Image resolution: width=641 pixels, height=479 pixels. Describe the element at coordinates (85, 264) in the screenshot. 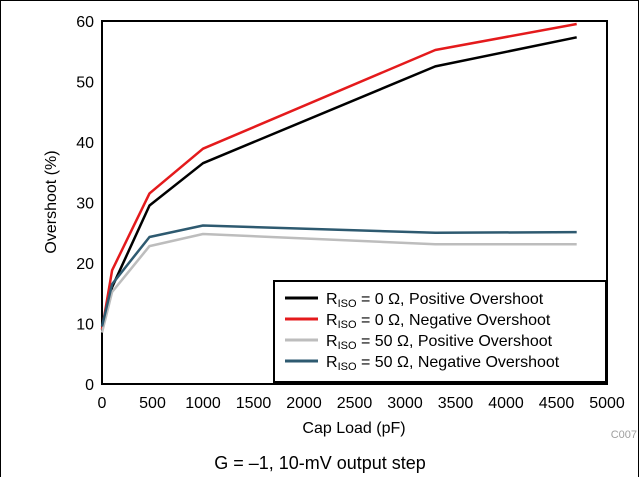

I see `y-tick-label: 20` at that location.